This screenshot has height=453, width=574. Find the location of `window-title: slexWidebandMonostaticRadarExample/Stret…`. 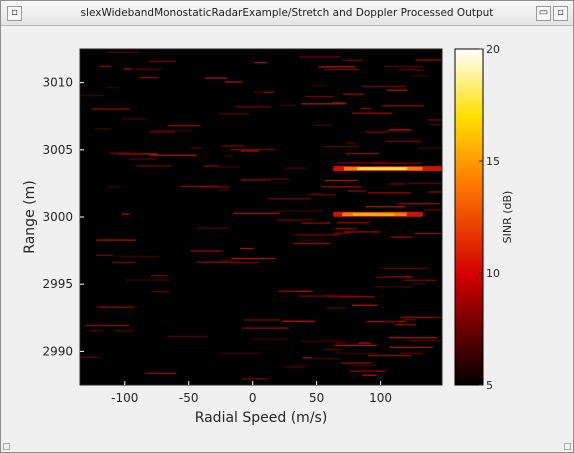

window-title: slexWidebandMonostaticRadarExample/Stret… is located at coordinates (287, 13).